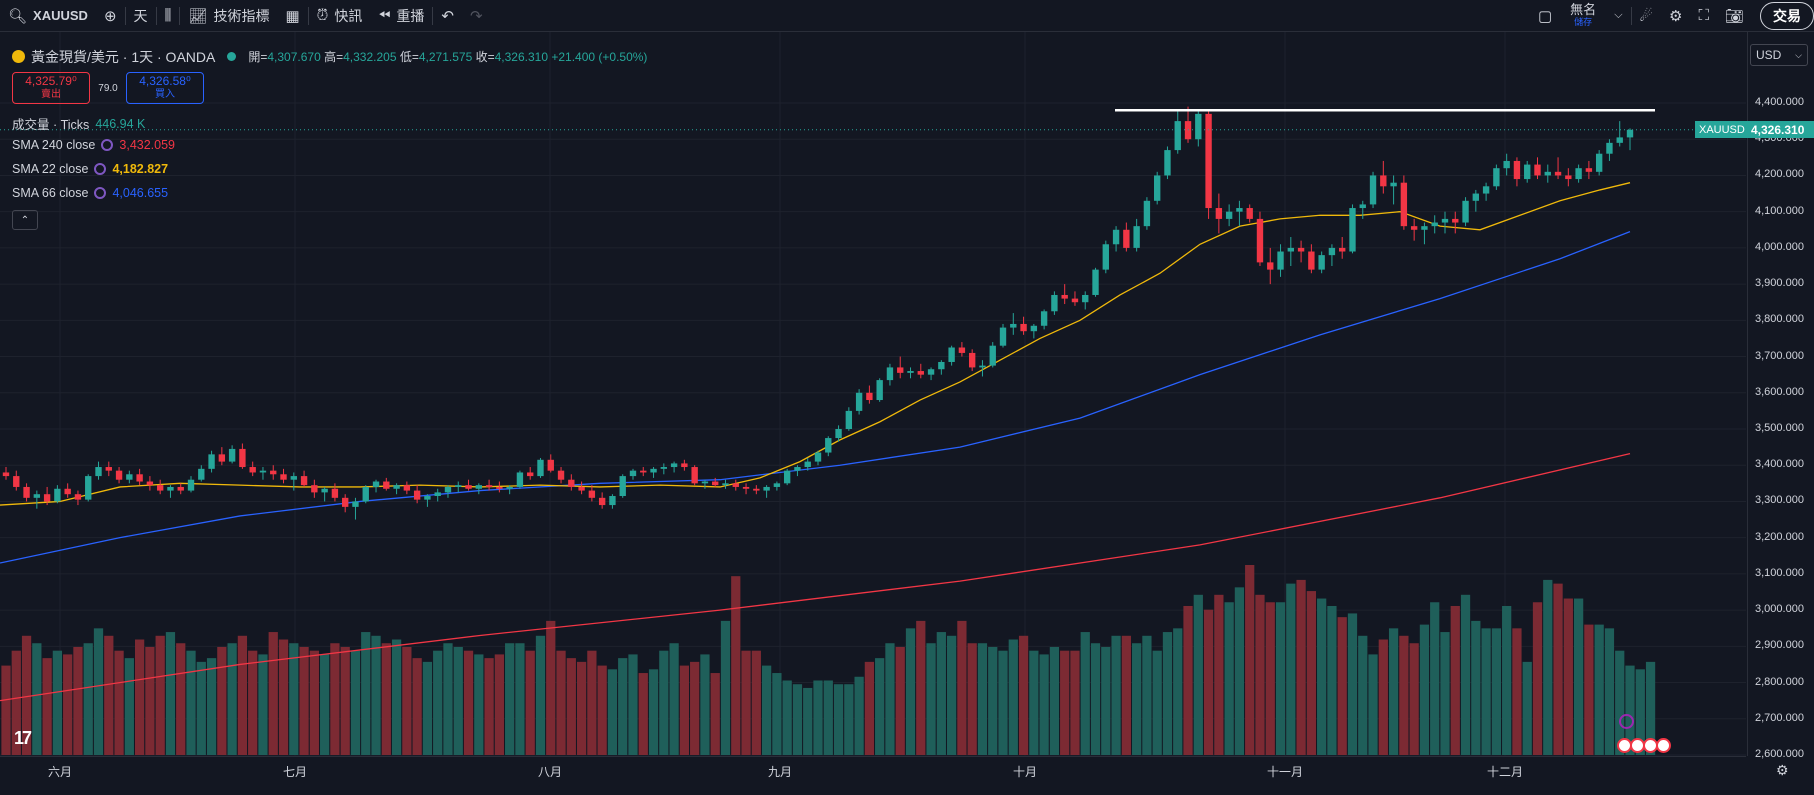  I want to click on rewind-icon: ⏪︎, so click(384, 15).